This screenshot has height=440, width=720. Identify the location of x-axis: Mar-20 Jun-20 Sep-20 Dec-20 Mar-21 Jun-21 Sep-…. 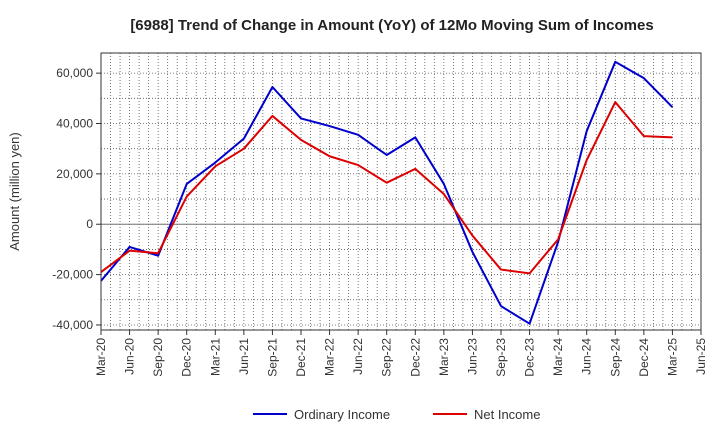
(401, 353).